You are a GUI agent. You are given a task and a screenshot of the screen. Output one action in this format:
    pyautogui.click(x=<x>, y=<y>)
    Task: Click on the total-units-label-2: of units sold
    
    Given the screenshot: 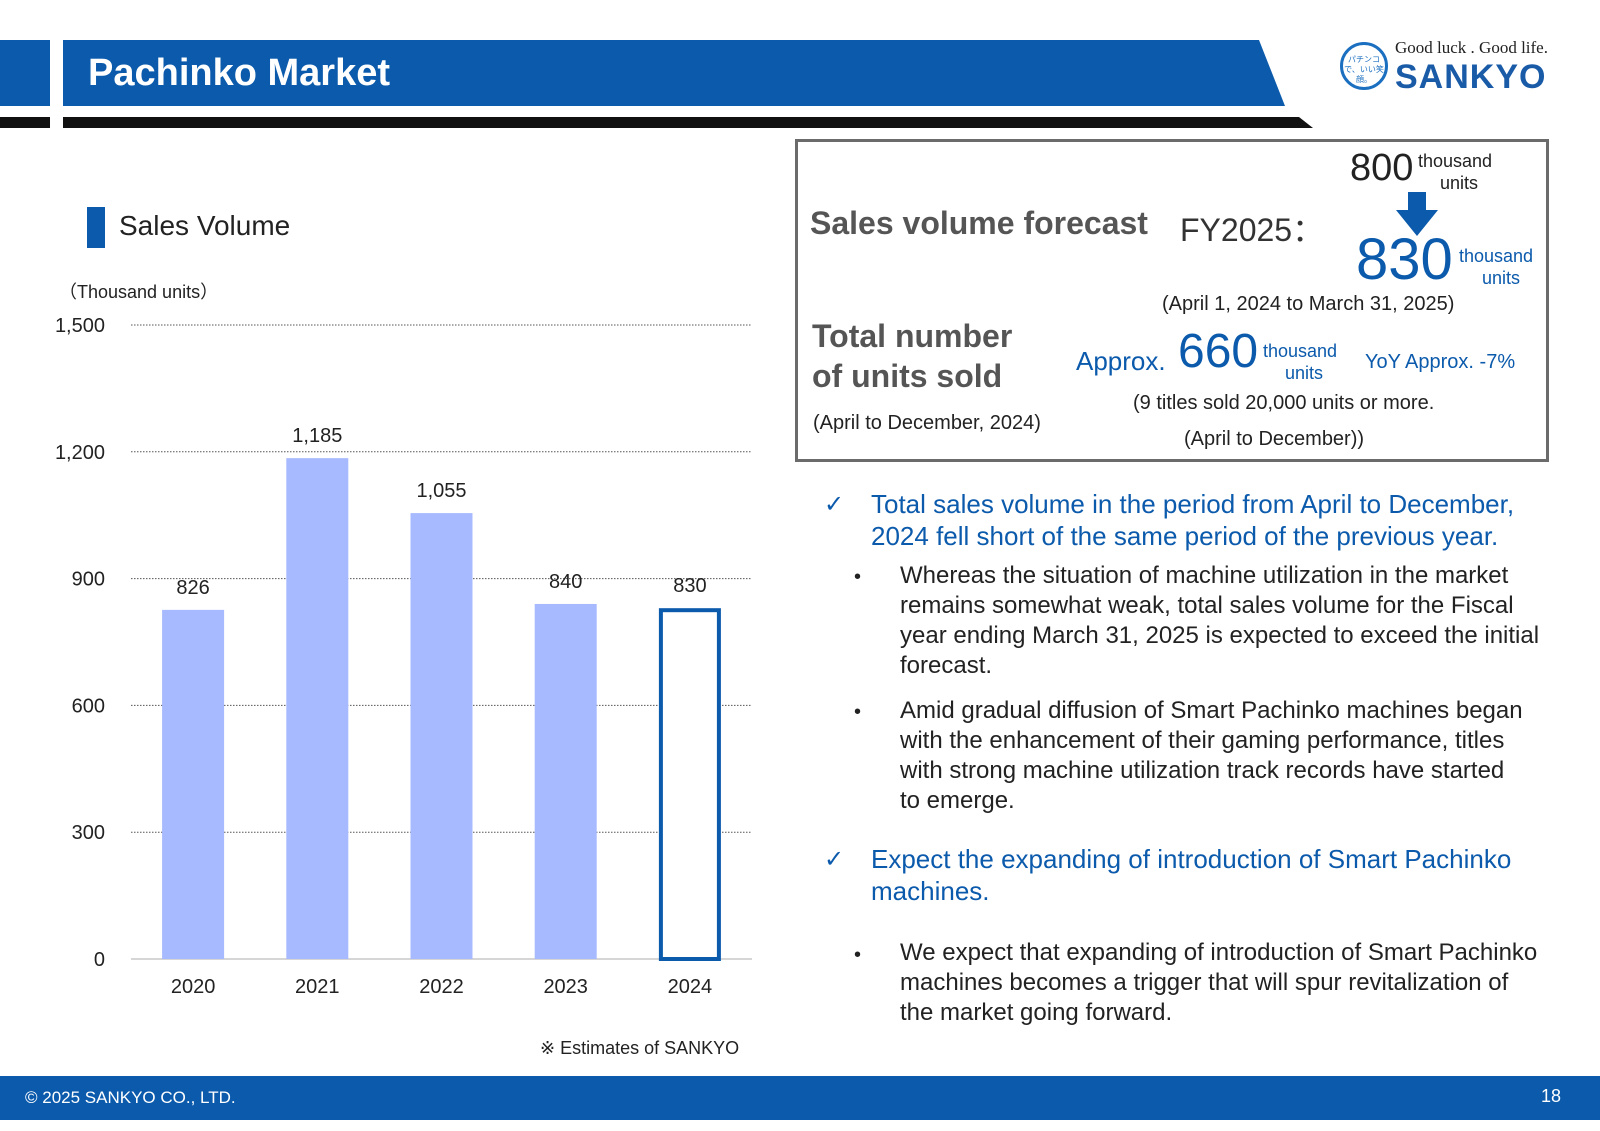 What is the action you would take?
    pyautogui.click(x=907, y=376)
    